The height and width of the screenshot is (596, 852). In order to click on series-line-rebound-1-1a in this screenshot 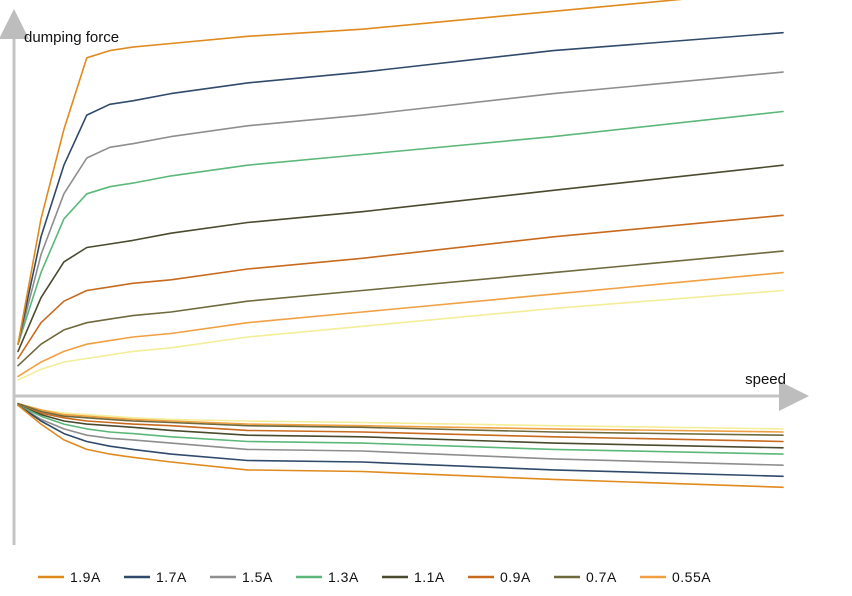, I will do `click(400, 426)`.